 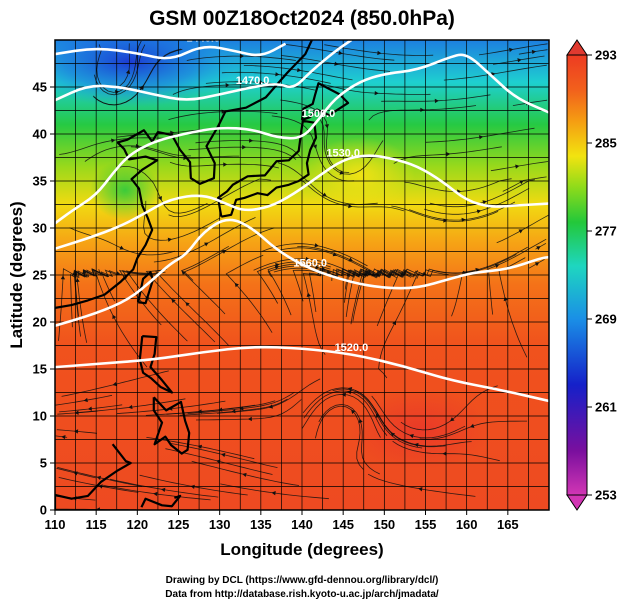 I want to click on y-tick-label: 10, so click(x=40, y=416).